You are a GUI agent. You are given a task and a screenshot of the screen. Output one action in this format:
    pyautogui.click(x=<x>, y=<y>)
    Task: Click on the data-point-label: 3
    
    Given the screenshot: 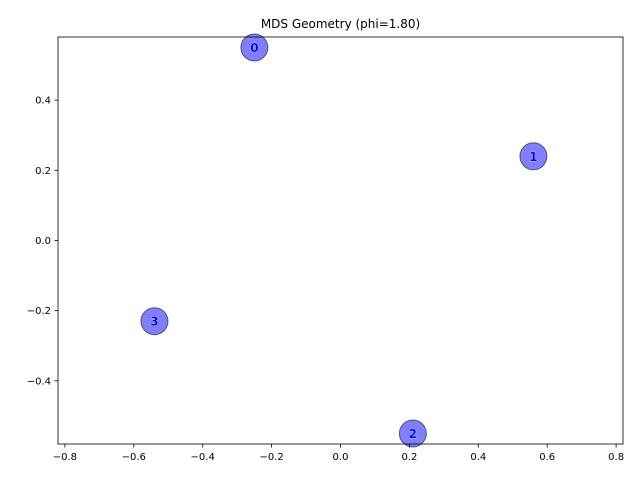 What is the action you would take?
    pyautogui.click(x=154, y=322)
    